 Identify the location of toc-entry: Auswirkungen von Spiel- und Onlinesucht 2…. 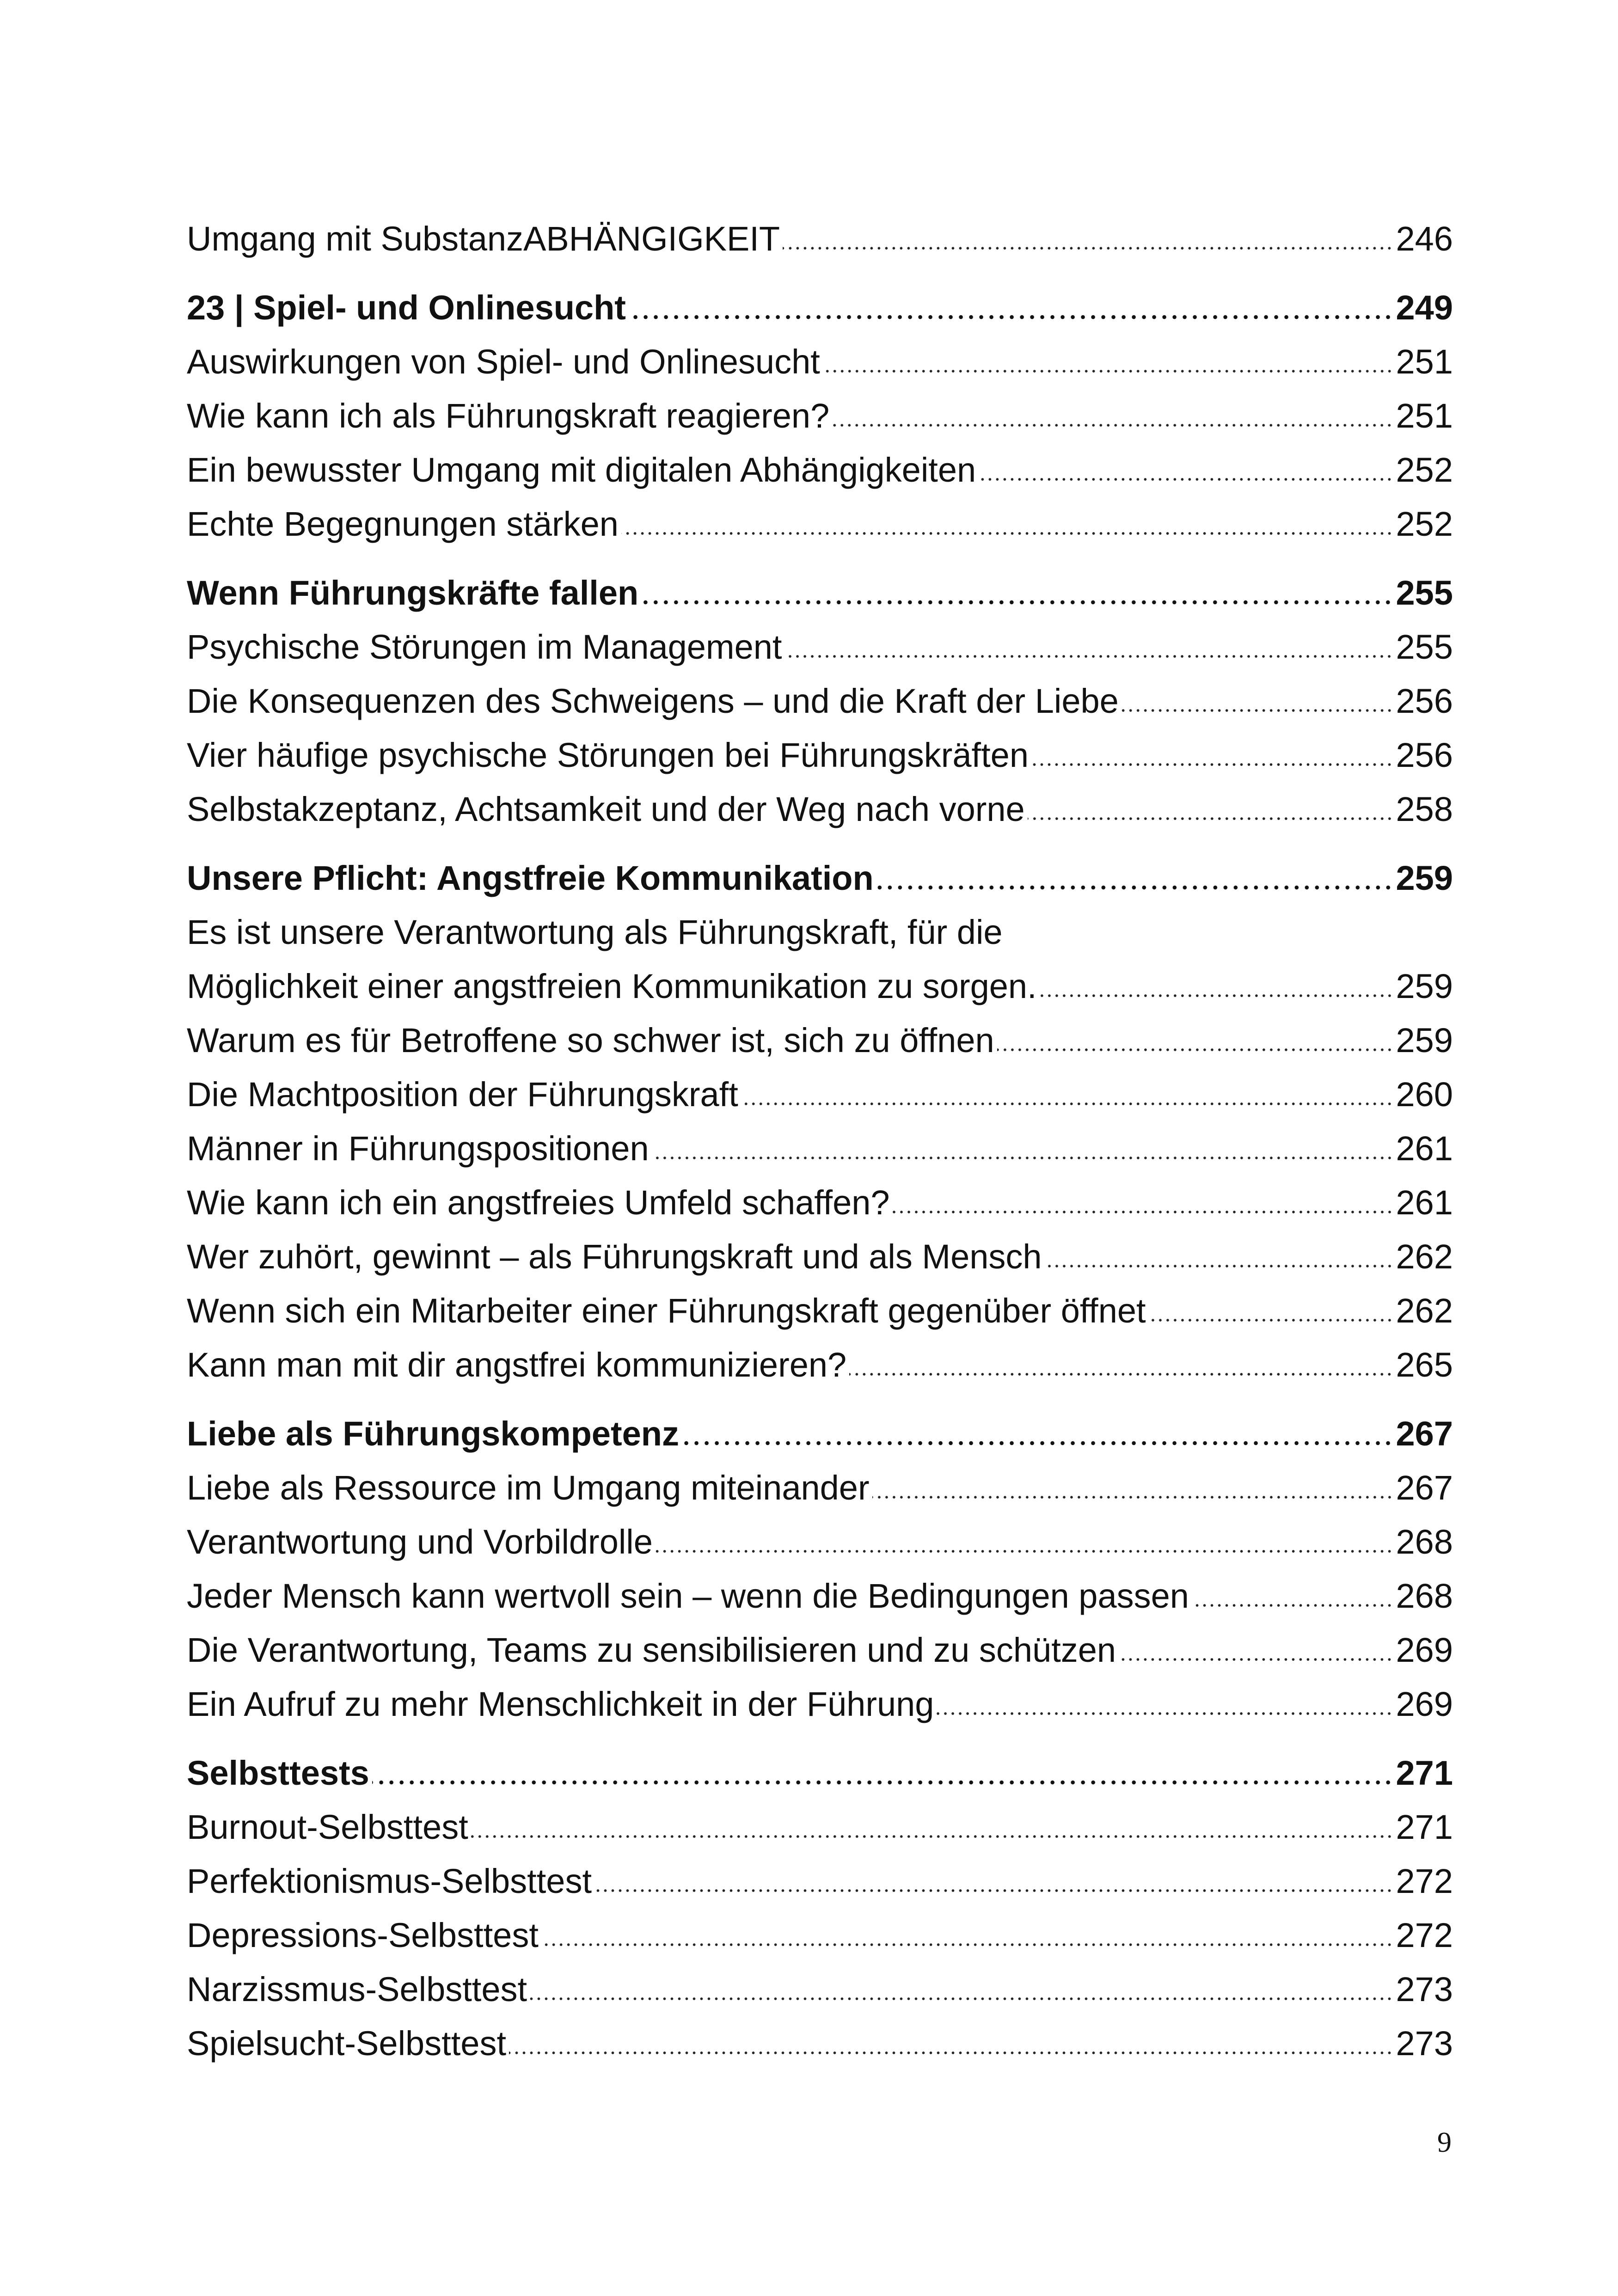
(820, 362).